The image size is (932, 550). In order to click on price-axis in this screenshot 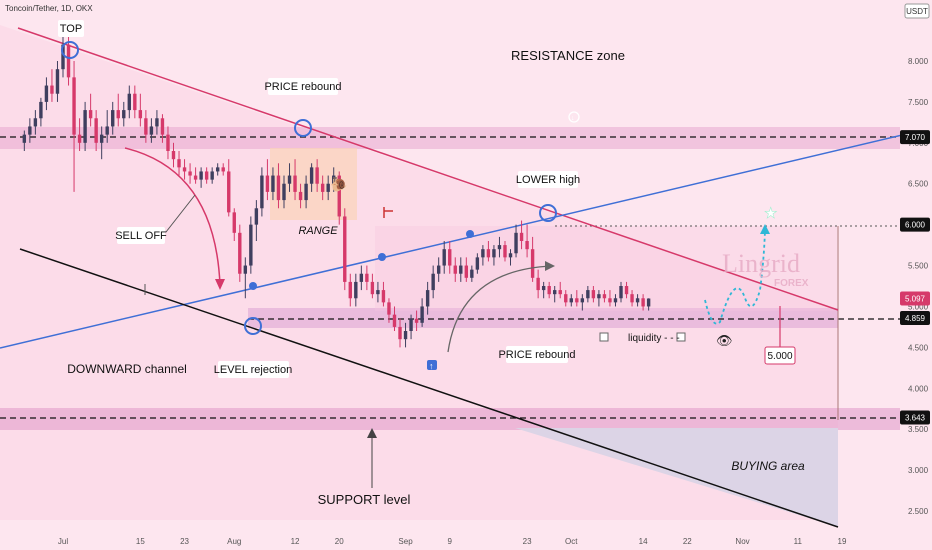, I will do `click(916, 275)`.